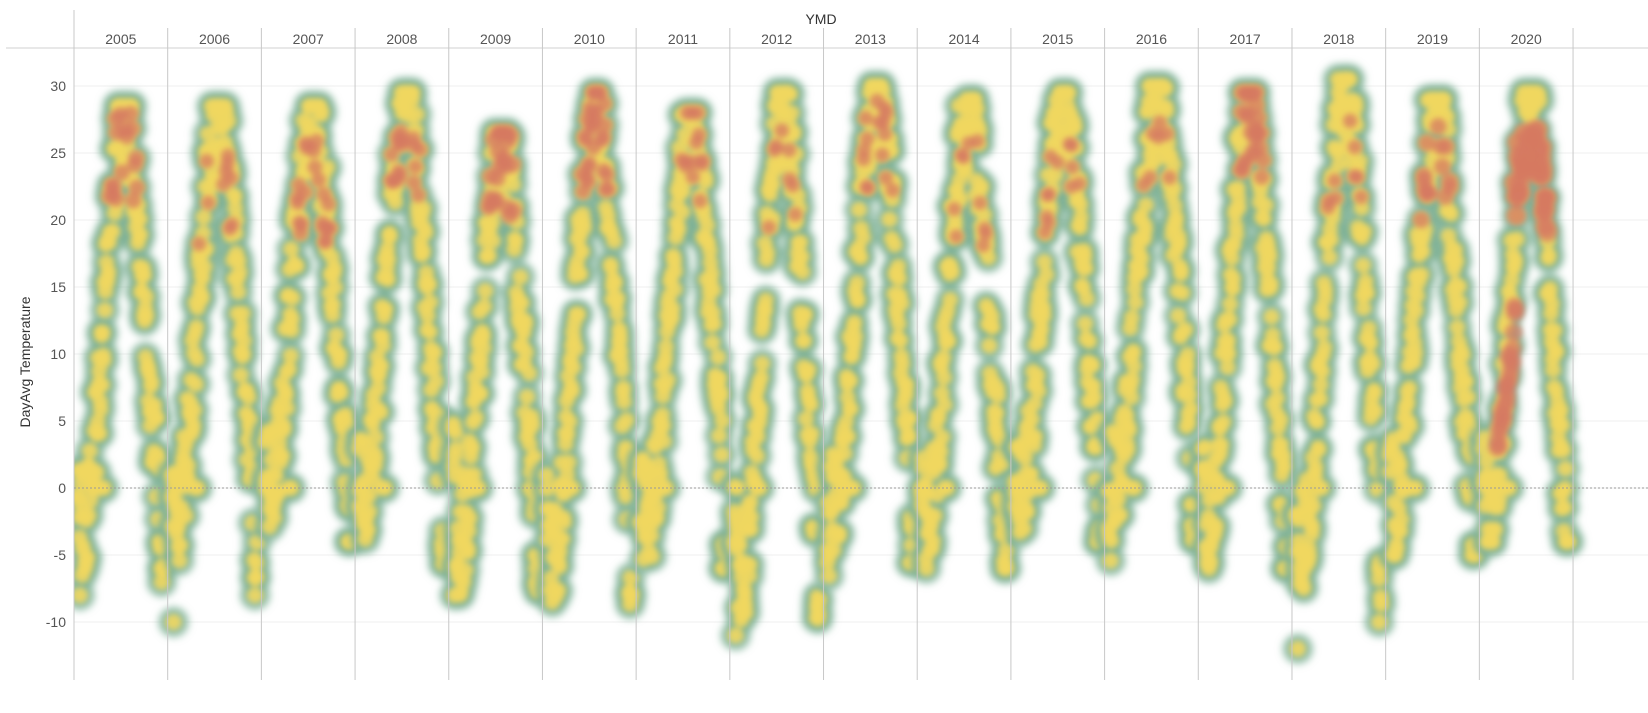  Describe the element at coordinates (1526, 39) in the screenshot. I see `panel-header-2020: 2020` at that location.